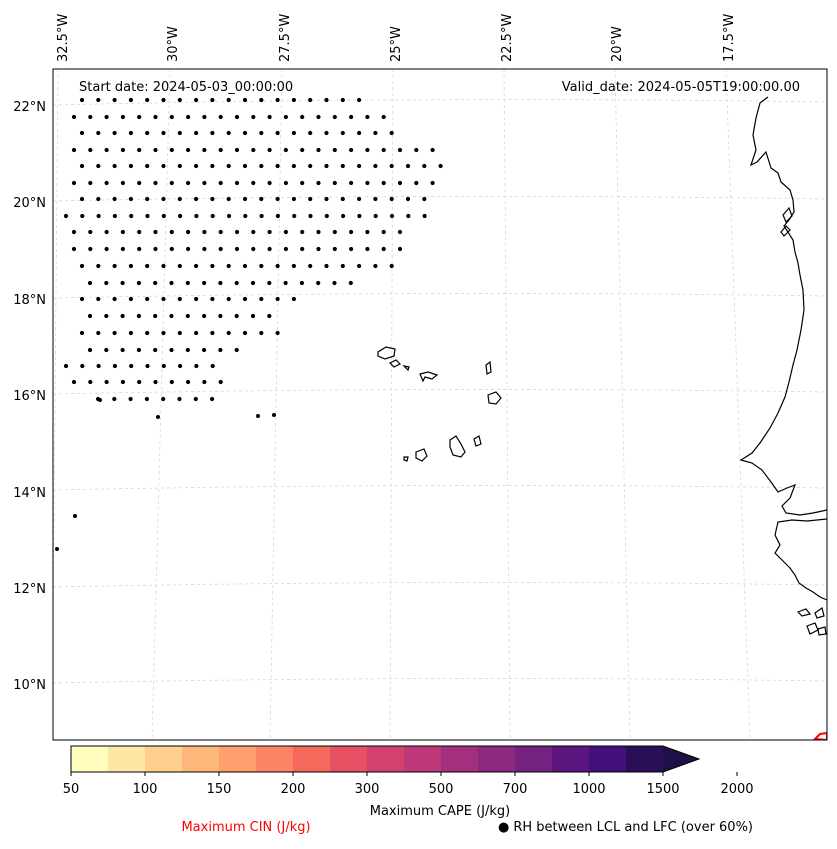 The height and width of the screenshot is (849, 837). I want to click on start-date-label: Start date: 2024-05-03_00:00:00, so click(186, 87).